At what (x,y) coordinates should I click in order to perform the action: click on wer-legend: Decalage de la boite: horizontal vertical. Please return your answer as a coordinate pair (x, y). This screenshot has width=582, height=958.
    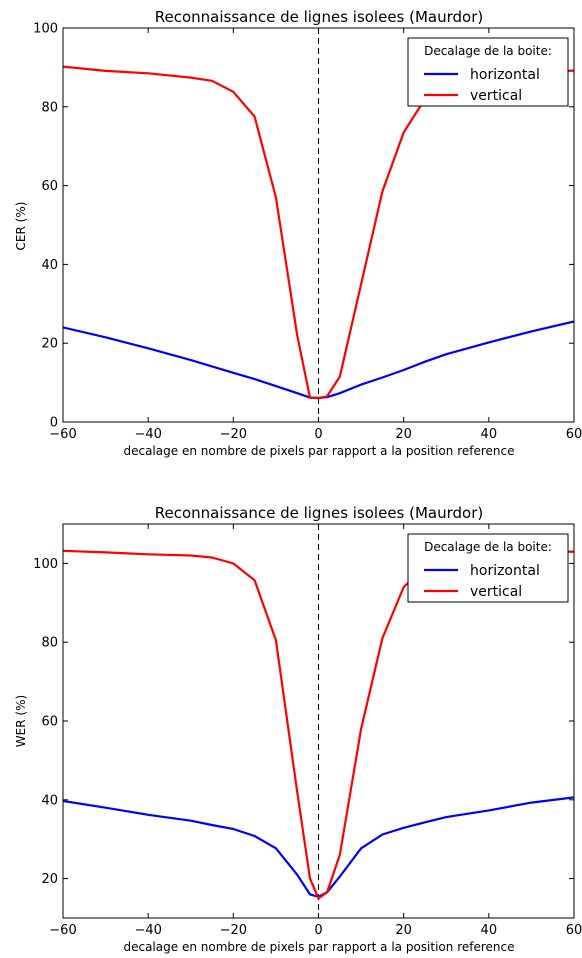
    Looking at the image, I should click on (488, 568).